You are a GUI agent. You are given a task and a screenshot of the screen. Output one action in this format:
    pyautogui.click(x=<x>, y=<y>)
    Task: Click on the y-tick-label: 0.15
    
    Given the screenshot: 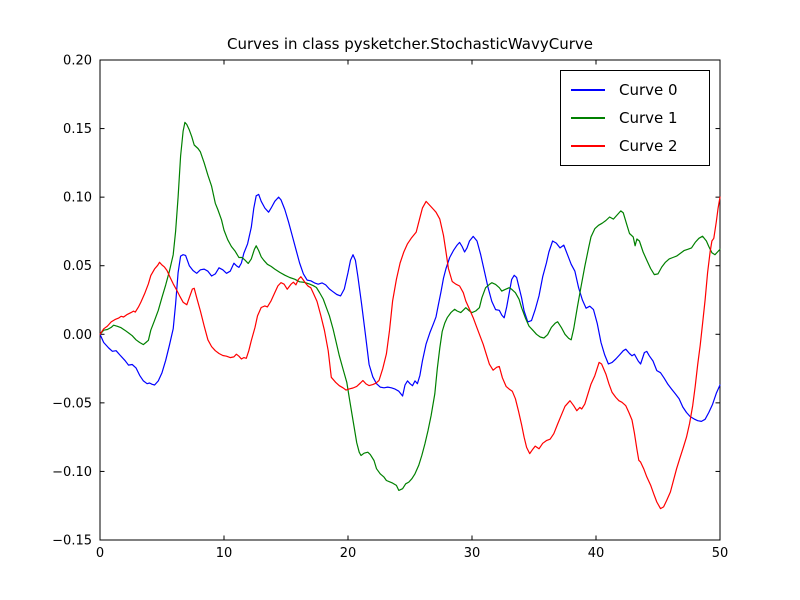 What is the action you would take?
    pyautogui.click(x=77, y=129)
    